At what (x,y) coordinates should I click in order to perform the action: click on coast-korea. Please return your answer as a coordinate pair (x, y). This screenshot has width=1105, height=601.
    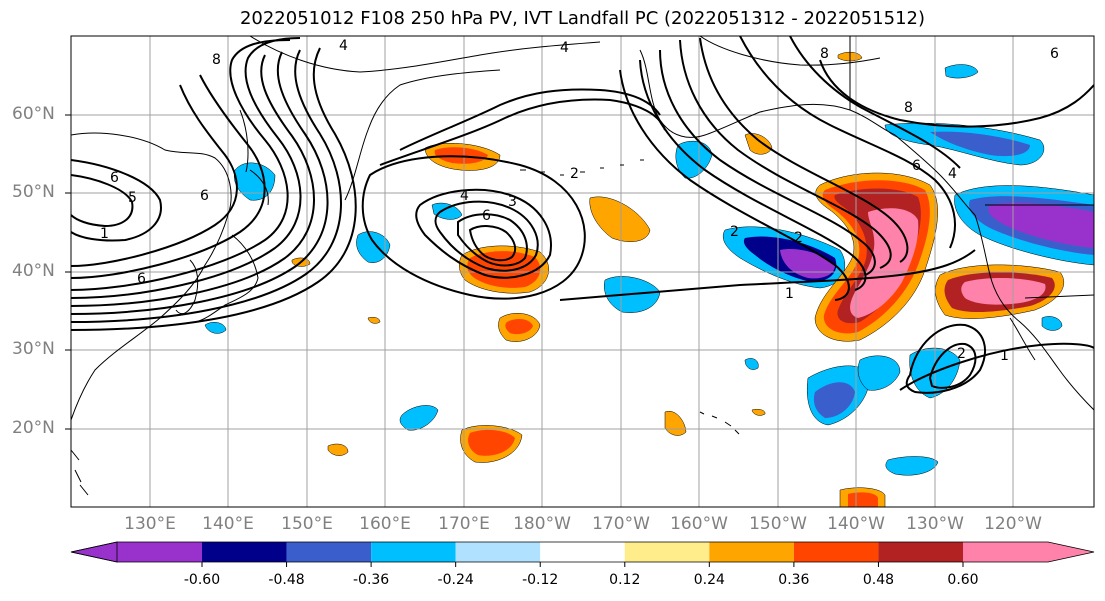
    Looking at the image, I should click on (187, 287).